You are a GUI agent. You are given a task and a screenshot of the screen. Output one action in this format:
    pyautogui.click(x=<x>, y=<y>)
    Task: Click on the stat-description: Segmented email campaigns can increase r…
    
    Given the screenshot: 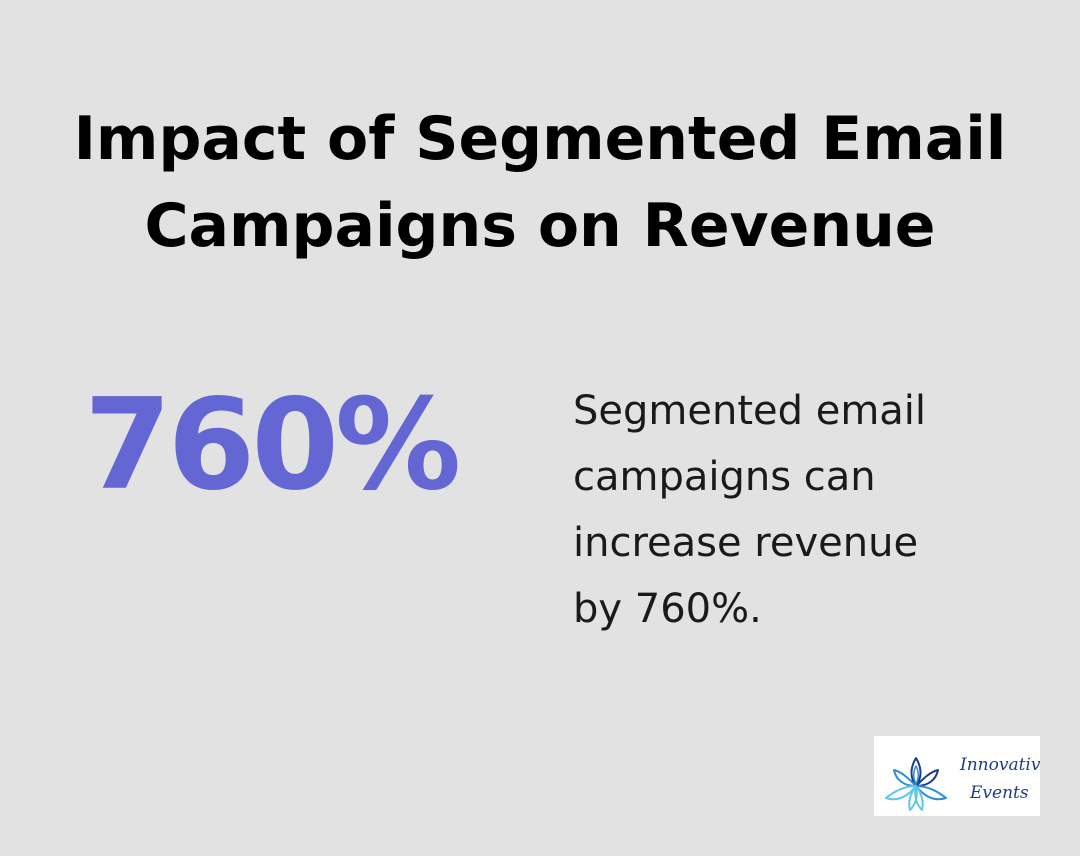 What is the action you would take?
    pyautogui.click(x=783, y=510)
    